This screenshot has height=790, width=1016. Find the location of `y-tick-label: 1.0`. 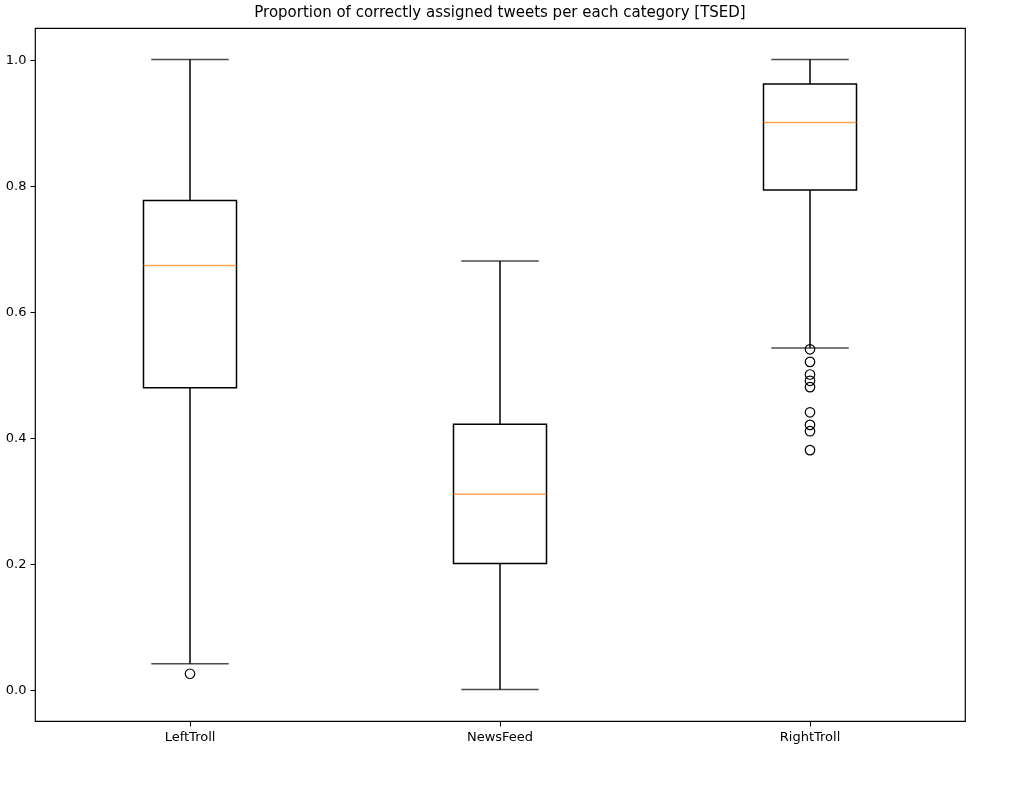

y-tick-label: 1.0 is located at coordinates (16, 59).